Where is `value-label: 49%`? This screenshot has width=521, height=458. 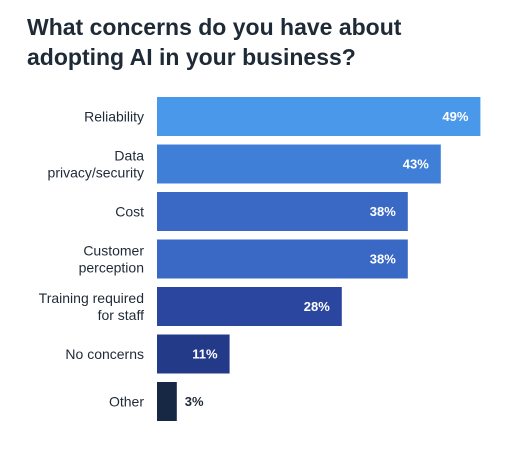 value-label: 49% is located at coordinates (455, 116).